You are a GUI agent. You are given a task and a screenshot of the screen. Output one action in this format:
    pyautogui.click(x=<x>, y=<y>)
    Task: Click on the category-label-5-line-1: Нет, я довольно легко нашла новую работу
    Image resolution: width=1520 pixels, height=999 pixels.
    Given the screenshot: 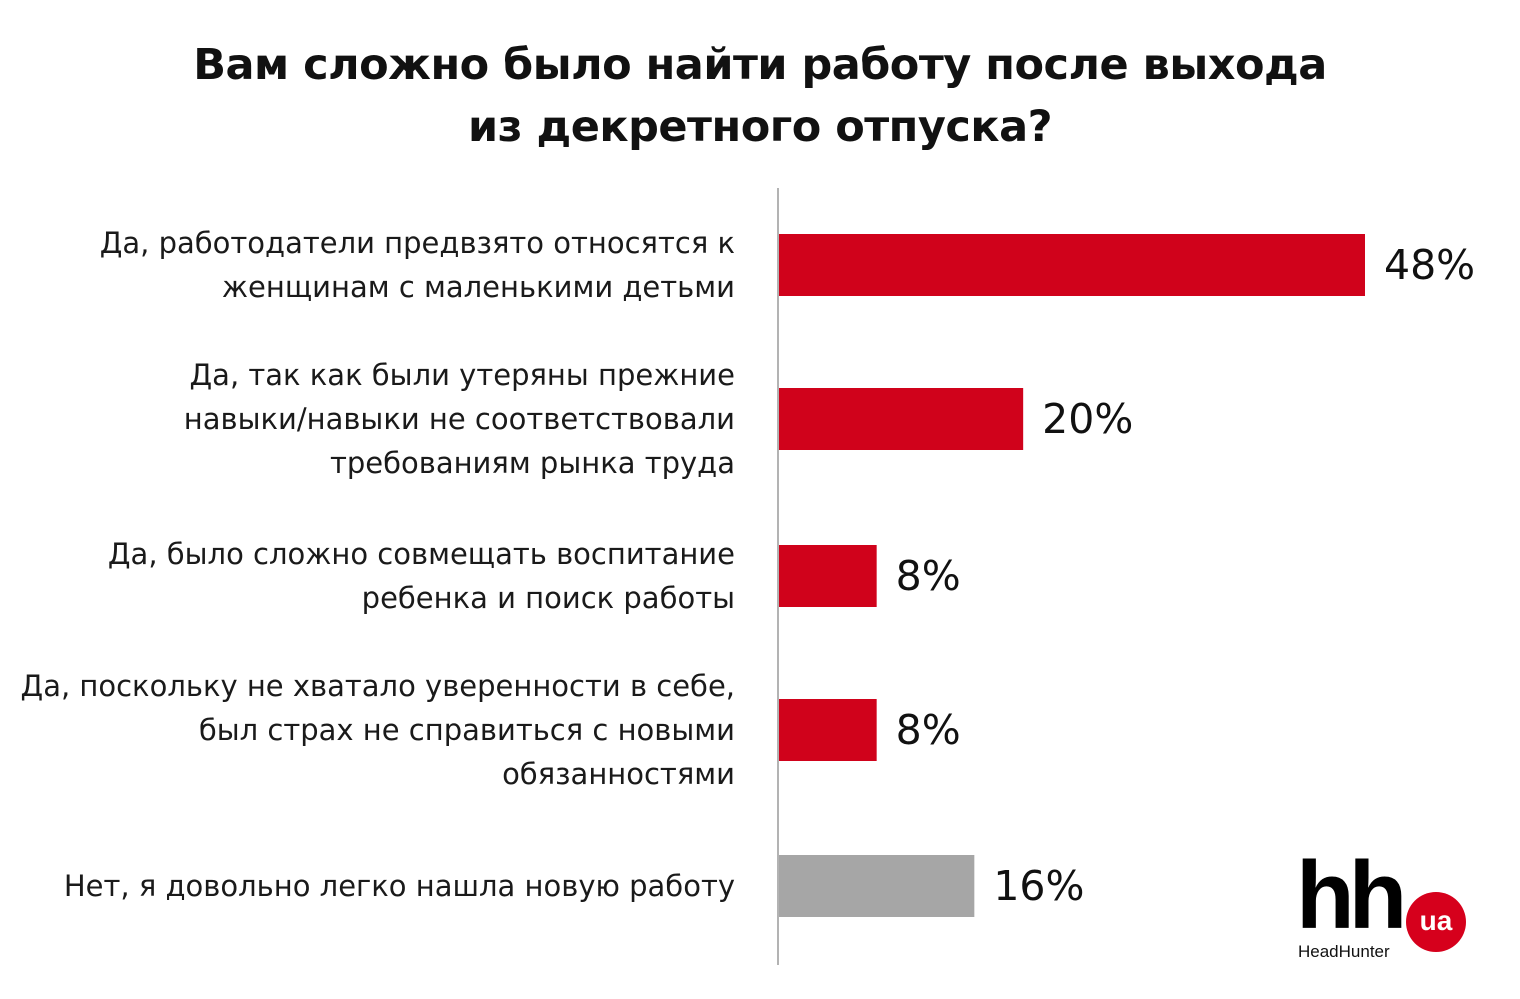 What is the action you would take?
    pyautogui.click(x=399, y=886)
    